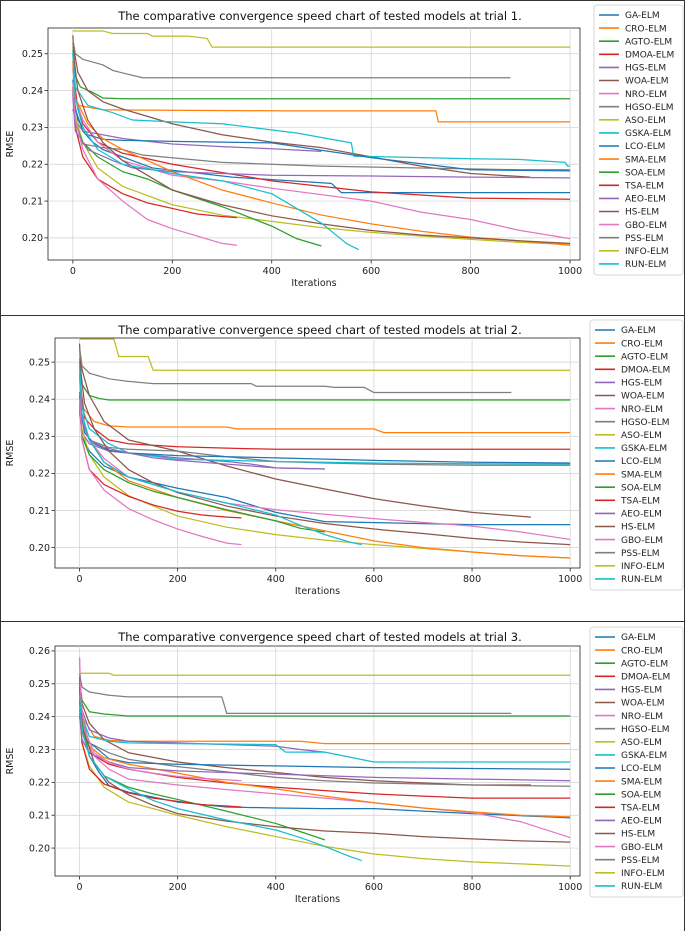 This screenshot has width=685, height=931. I want to click on series-line-aeo-elm, so click(201, 430).